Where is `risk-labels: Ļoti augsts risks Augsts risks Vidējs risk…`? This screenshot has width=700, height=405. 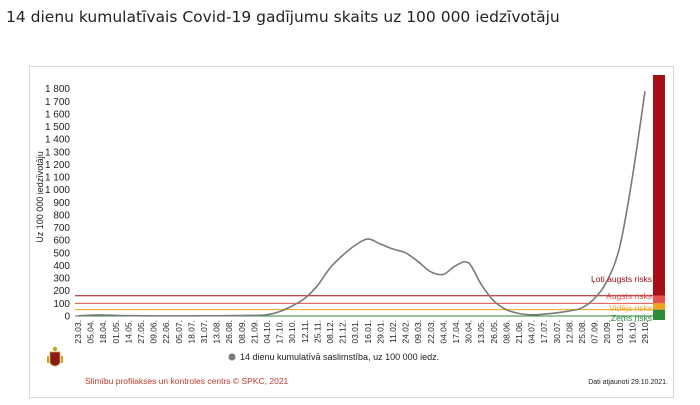
risk-labels: Ļoti augsts risks Augsts risks Vidējs risk… is located at coordinates (621, 298).